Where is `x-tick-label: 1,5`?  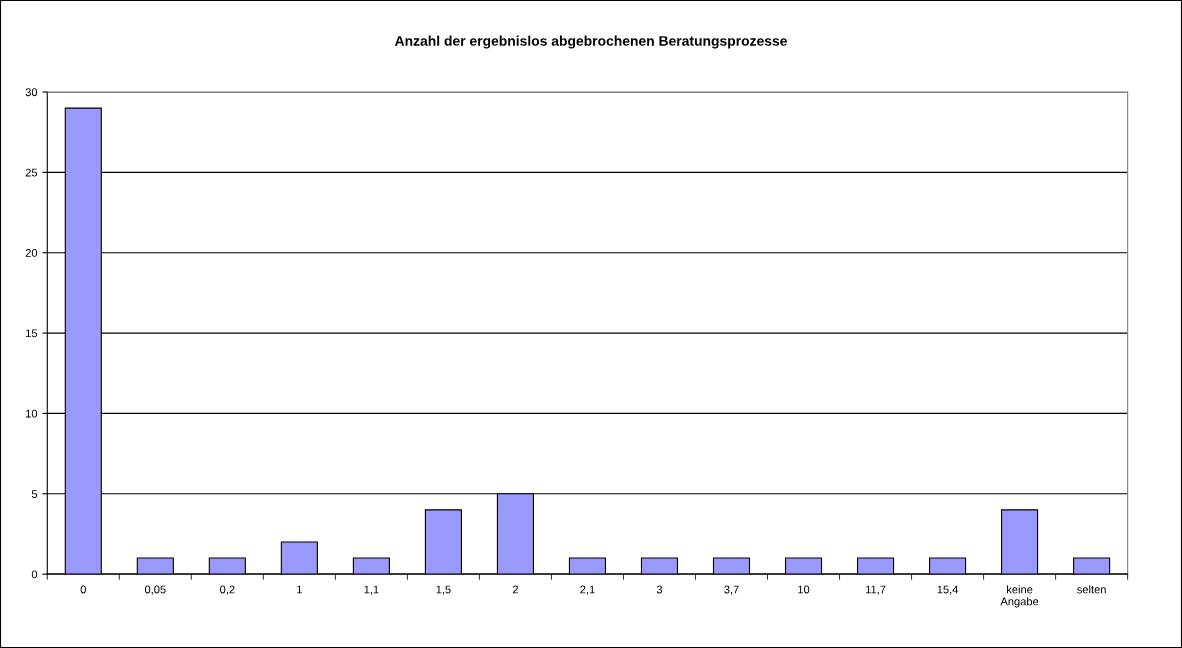 x-tick-label: 1,5 is located at coordinates (443, 590).